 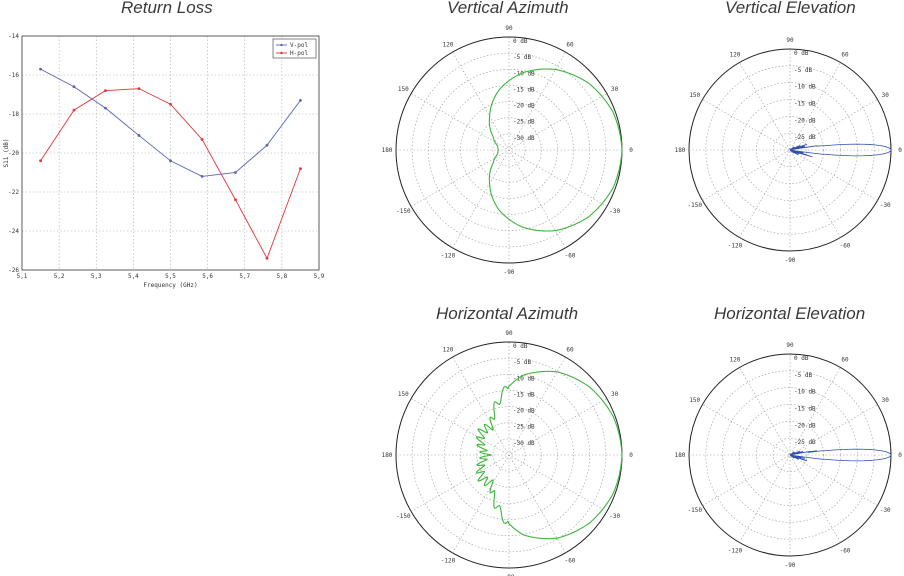 What do you see at coordinates (170, 285) in the screenshot?
I see `x-axis-label: Frequency (GHz)` at bounding box center [170, 285].